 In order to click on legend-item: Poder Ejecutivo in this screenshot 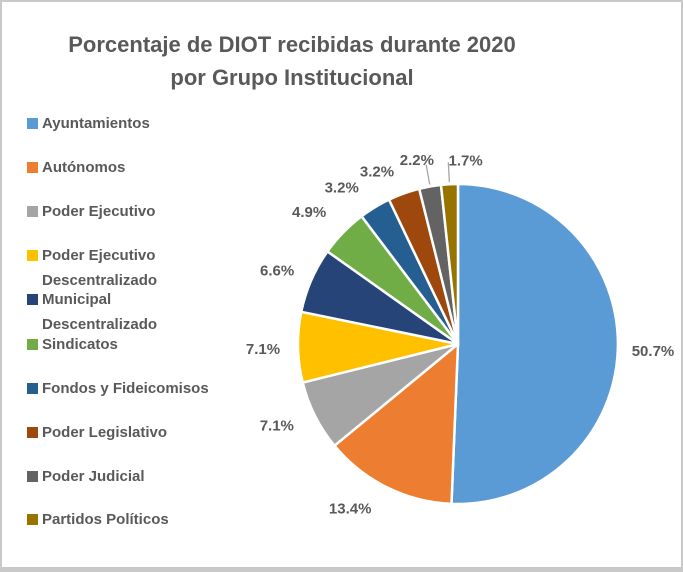, I will do `click(91, 211)`.